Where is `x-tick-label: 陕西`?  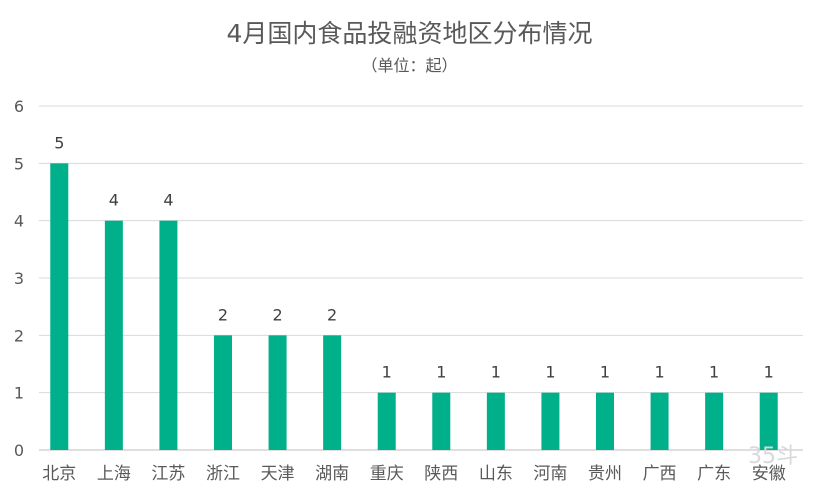
x-tick-label: 陕西 is located at coordinates (441, 474).